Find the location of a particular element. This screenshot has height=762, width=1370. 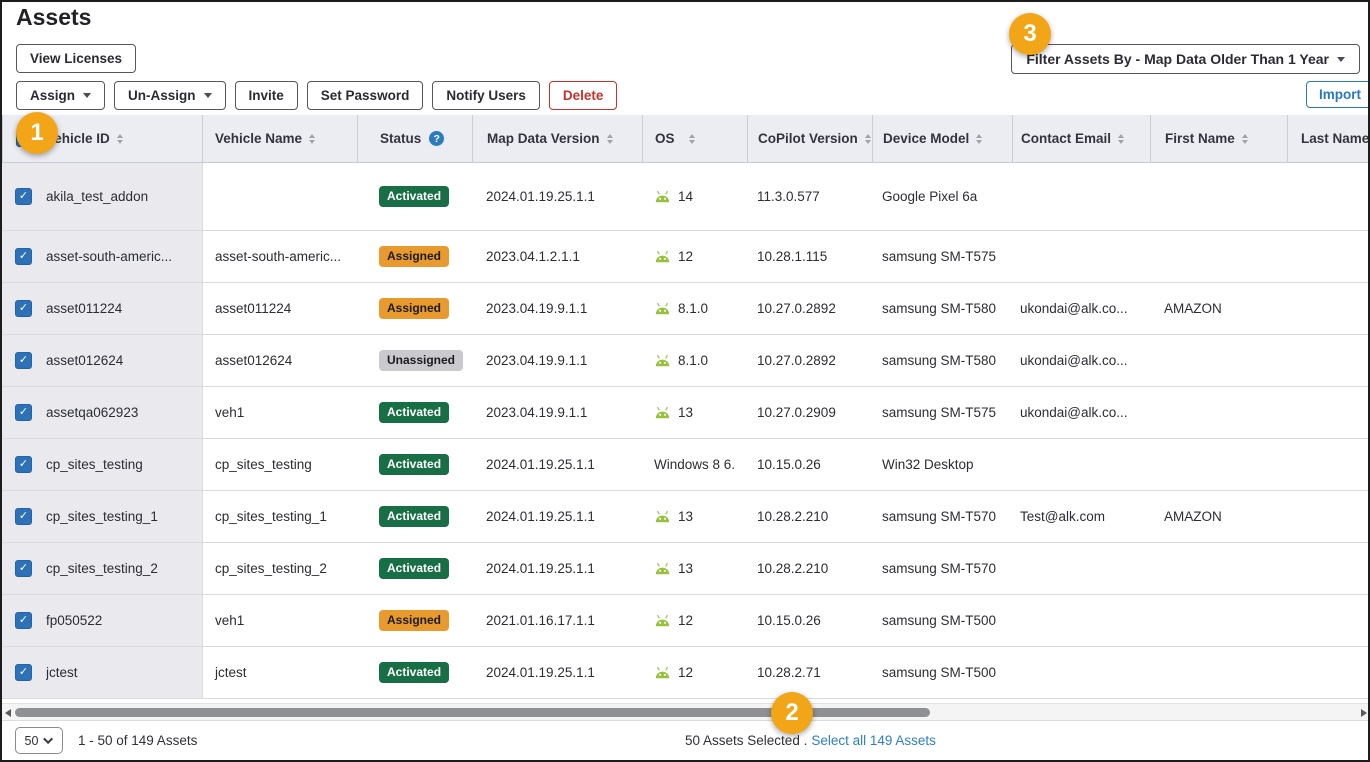

unassign-button: Un-Assign is located at coordinates (170, 95).